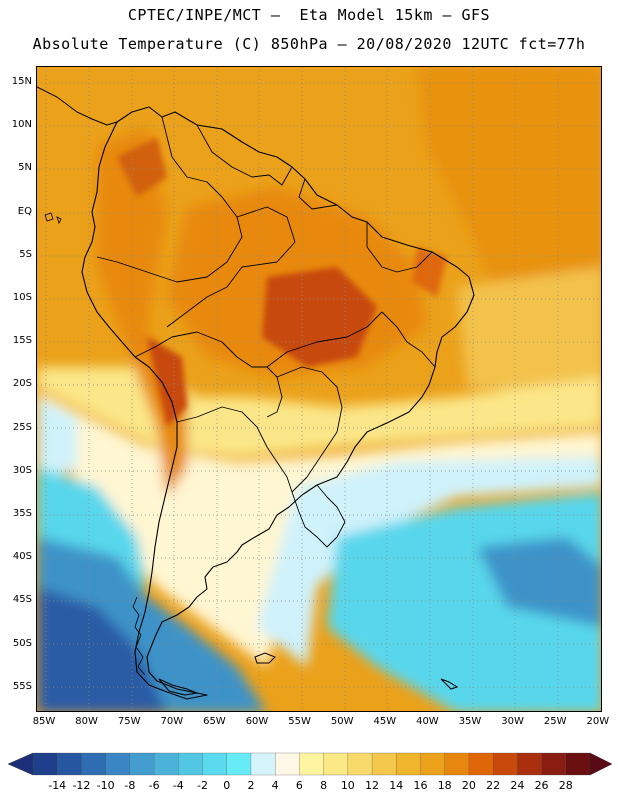 The width and height of the screenshot is (618, 800). I want to click on colorbar-label-10: 6, so click(299, 785).